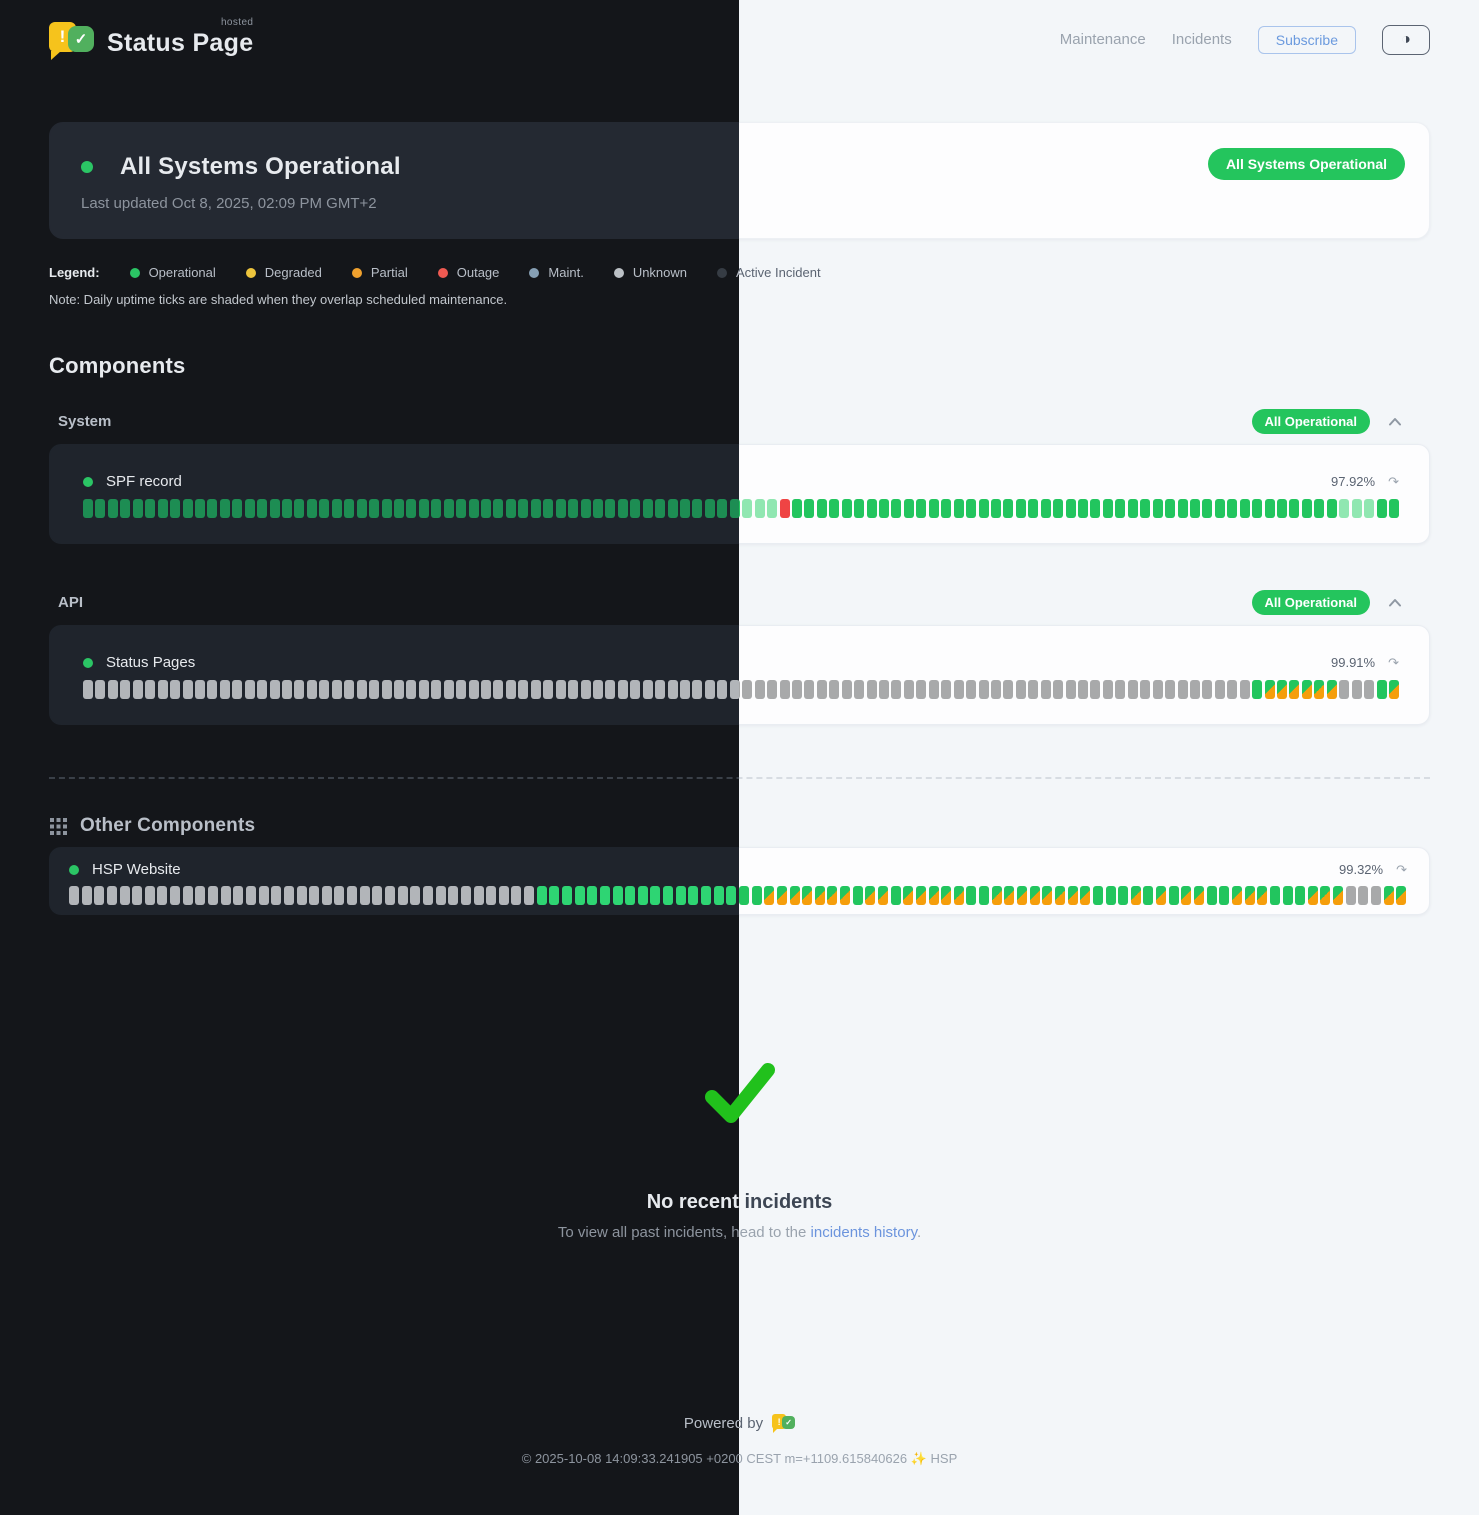  What do you see at coordinates (394, 494) in the screenshot?
I see `component-card-spf-record: SPF record 97.92% ↷` at bounding box center [394, 494].